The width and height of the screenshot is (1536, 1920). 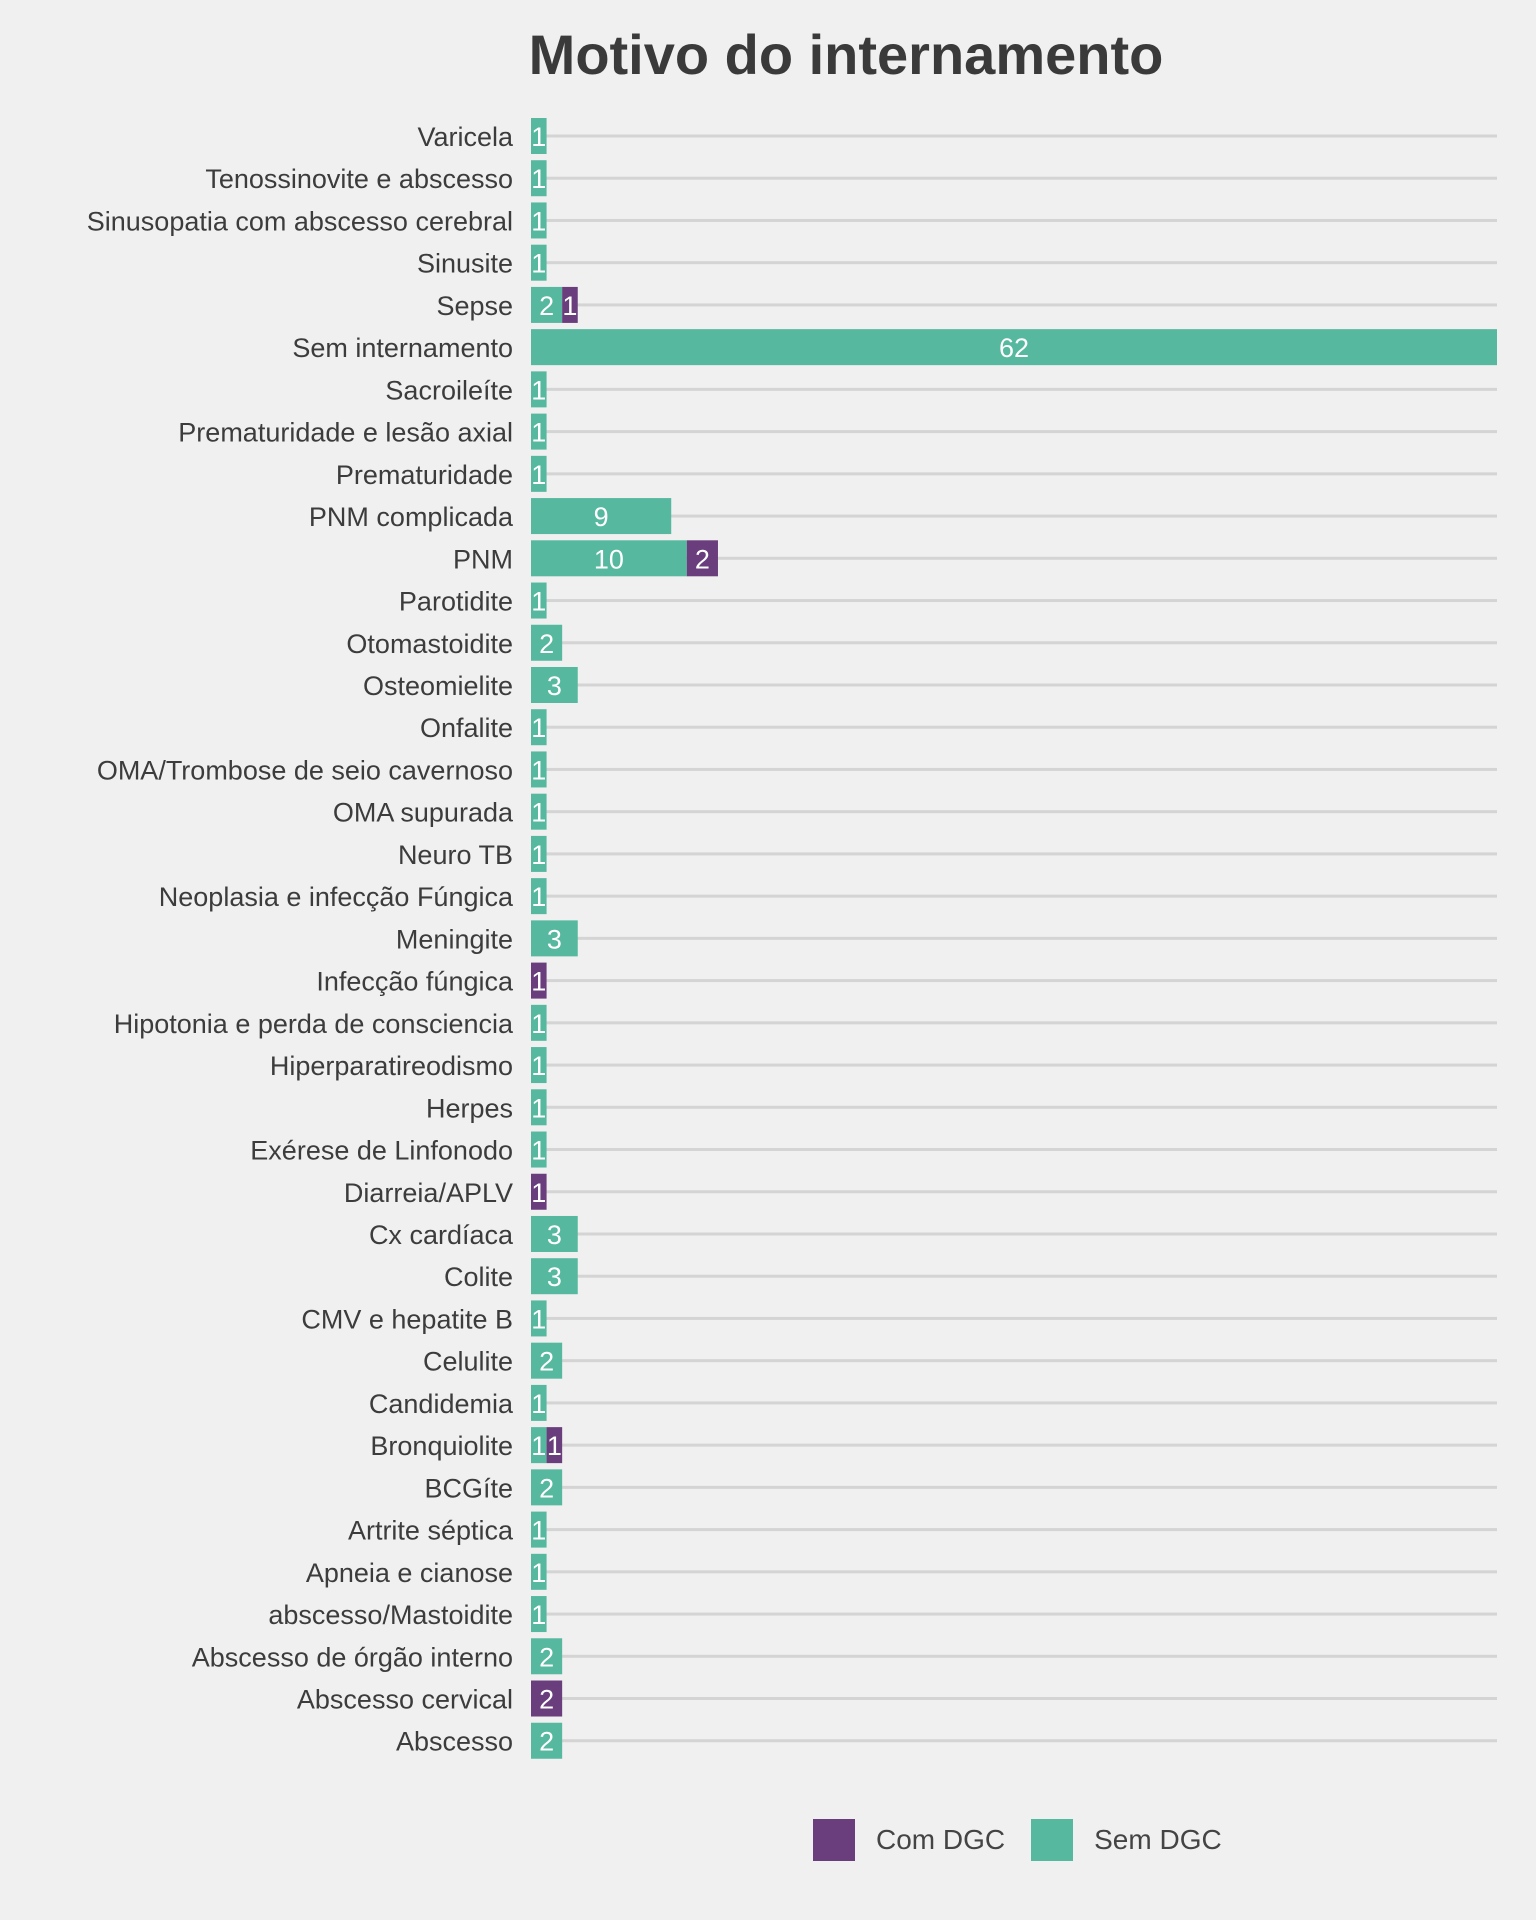 I want to click on legend-swatch-com-dgc, so click(x=834, y=1840).